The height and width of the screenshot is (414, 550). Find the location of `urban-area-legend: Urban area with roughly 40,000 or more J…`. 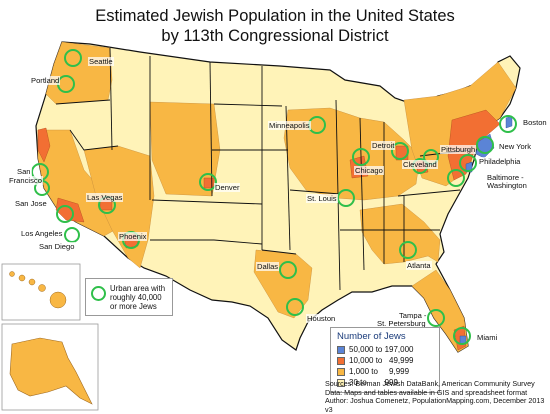

urban-area-legend: Urban area with roughly 40,000 or more J… is located at coordinates (129, 297).